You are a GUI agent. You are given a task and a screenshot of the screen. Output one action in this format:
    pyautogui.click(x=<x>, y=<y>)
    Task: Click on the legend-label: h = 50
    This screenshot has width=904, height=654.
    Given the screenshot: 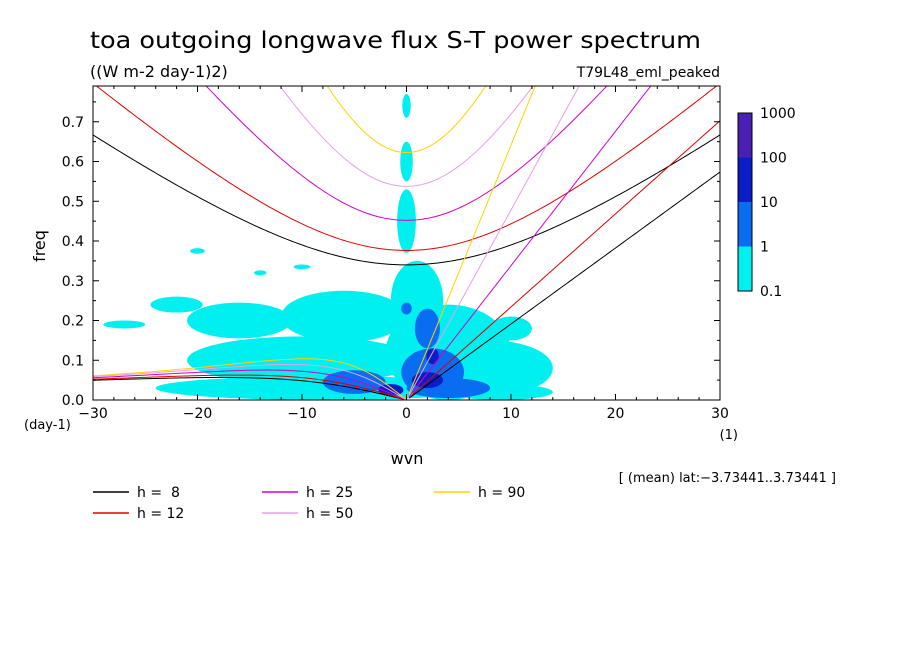 What is the action you would take?
    pyautogui.click(x=329, y=514)
    